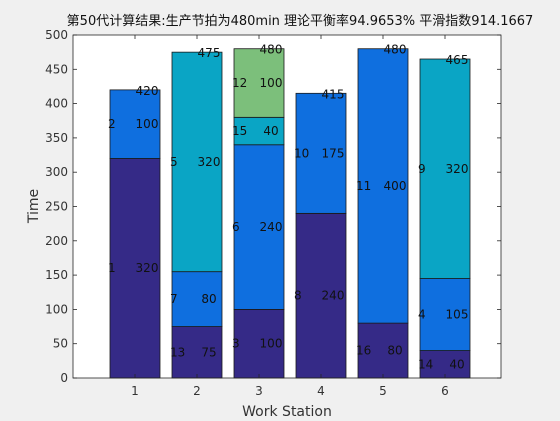  Describe the element at coordinates (60, 344) in the screenshot. I see `y-tick-label: 50` at that location.